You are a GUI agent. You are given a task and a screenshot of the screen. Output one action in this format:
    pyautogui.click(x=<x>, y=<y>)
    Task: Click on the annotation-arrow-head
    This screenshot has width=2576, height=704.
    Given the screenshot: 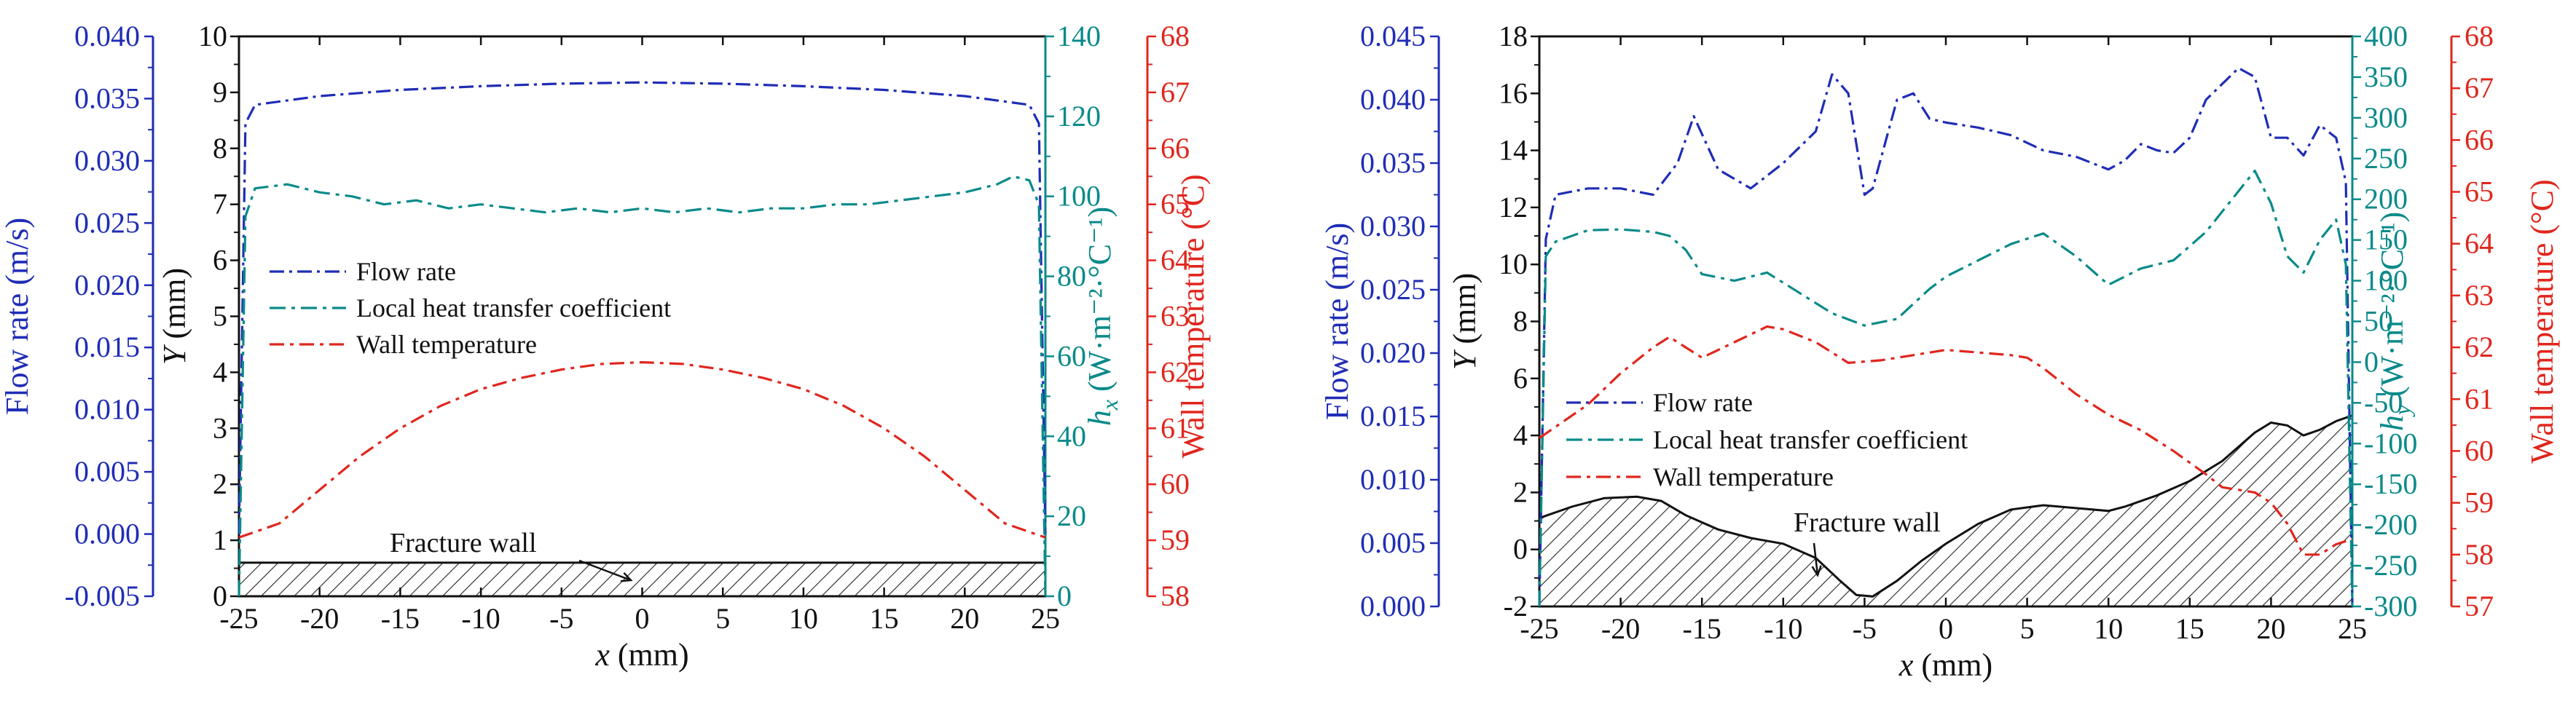 What is the action you would take?
    pyautogui.click(x=1816, y=571)
    